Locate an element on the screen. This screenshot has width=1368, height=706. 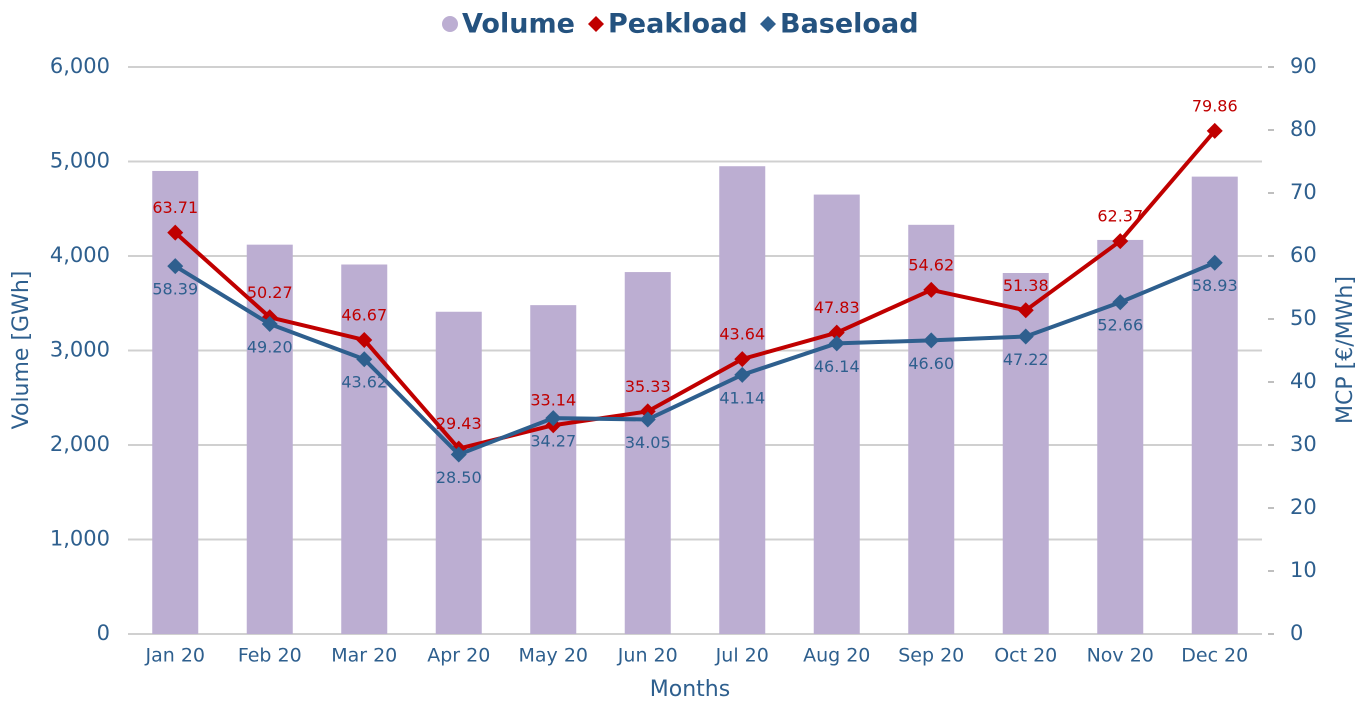
data-label: 29.43 is located at coordinates (459, 423).